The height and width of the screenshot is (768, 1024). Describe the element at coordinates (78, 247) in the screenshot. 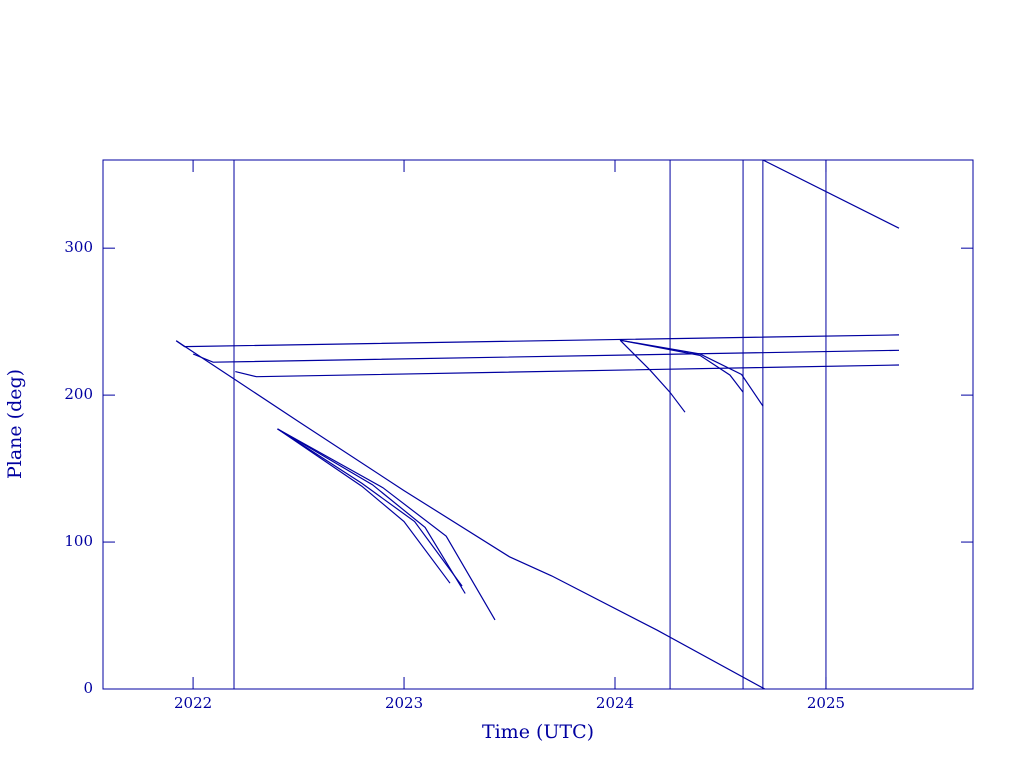

I see `y-tick-label: 300` at that location.